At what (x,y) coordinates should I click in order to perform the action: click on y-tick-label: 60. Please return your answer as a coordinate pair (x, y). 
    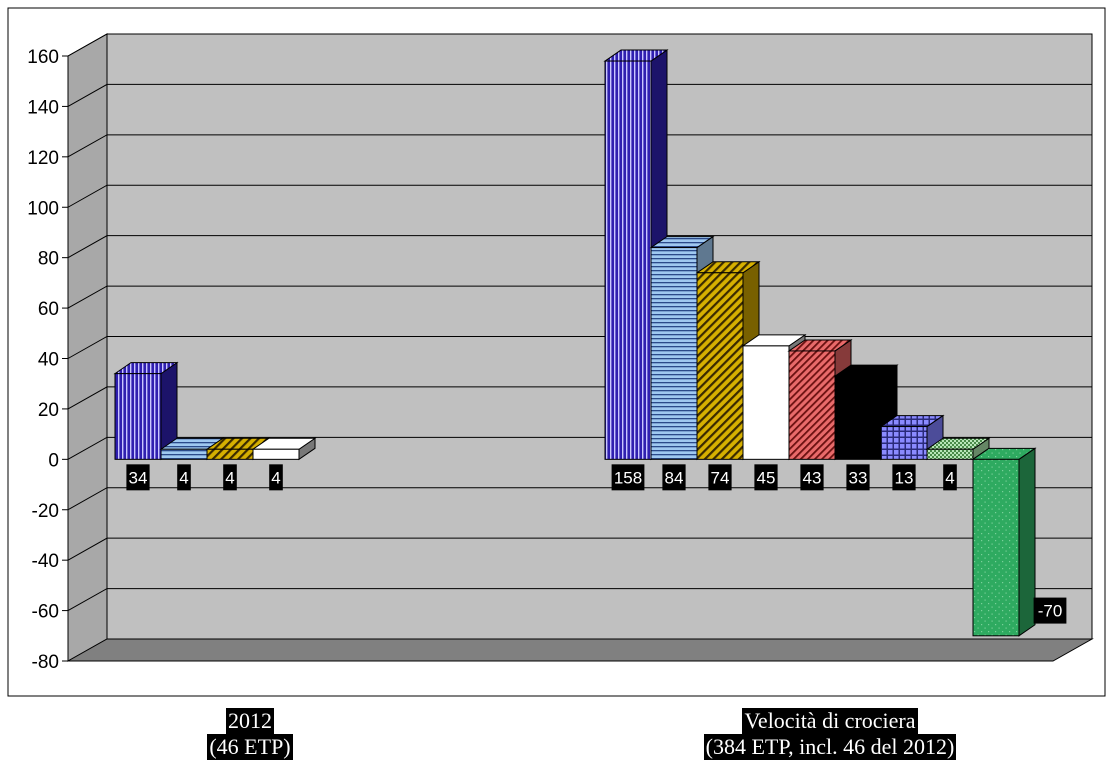
    Looking at the image, I should click on (48, 309).